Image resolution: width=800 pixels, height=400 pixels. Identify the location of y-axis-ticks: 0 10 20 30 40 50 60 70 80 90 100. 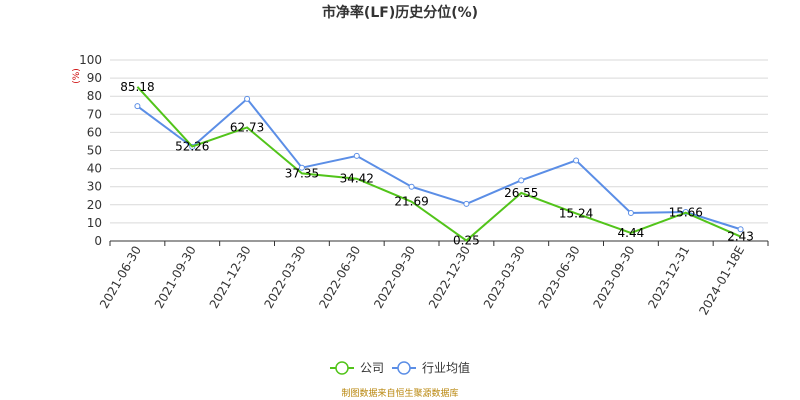
(90, 150).